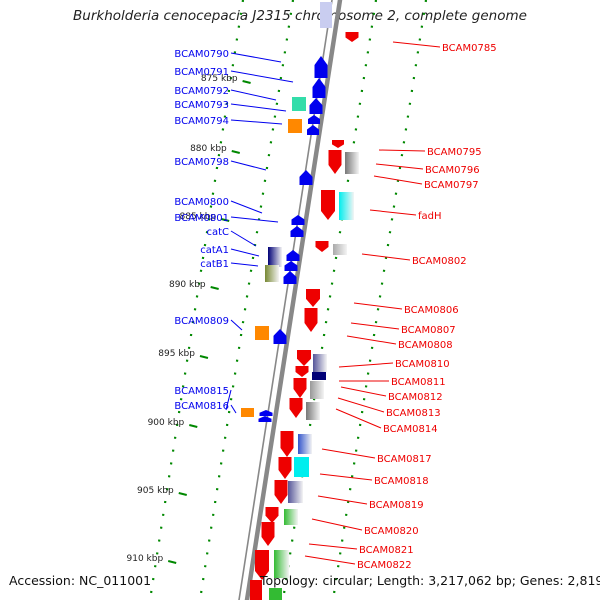  I want to click on gene-label-left: BCAM0798, so click(201, 162).